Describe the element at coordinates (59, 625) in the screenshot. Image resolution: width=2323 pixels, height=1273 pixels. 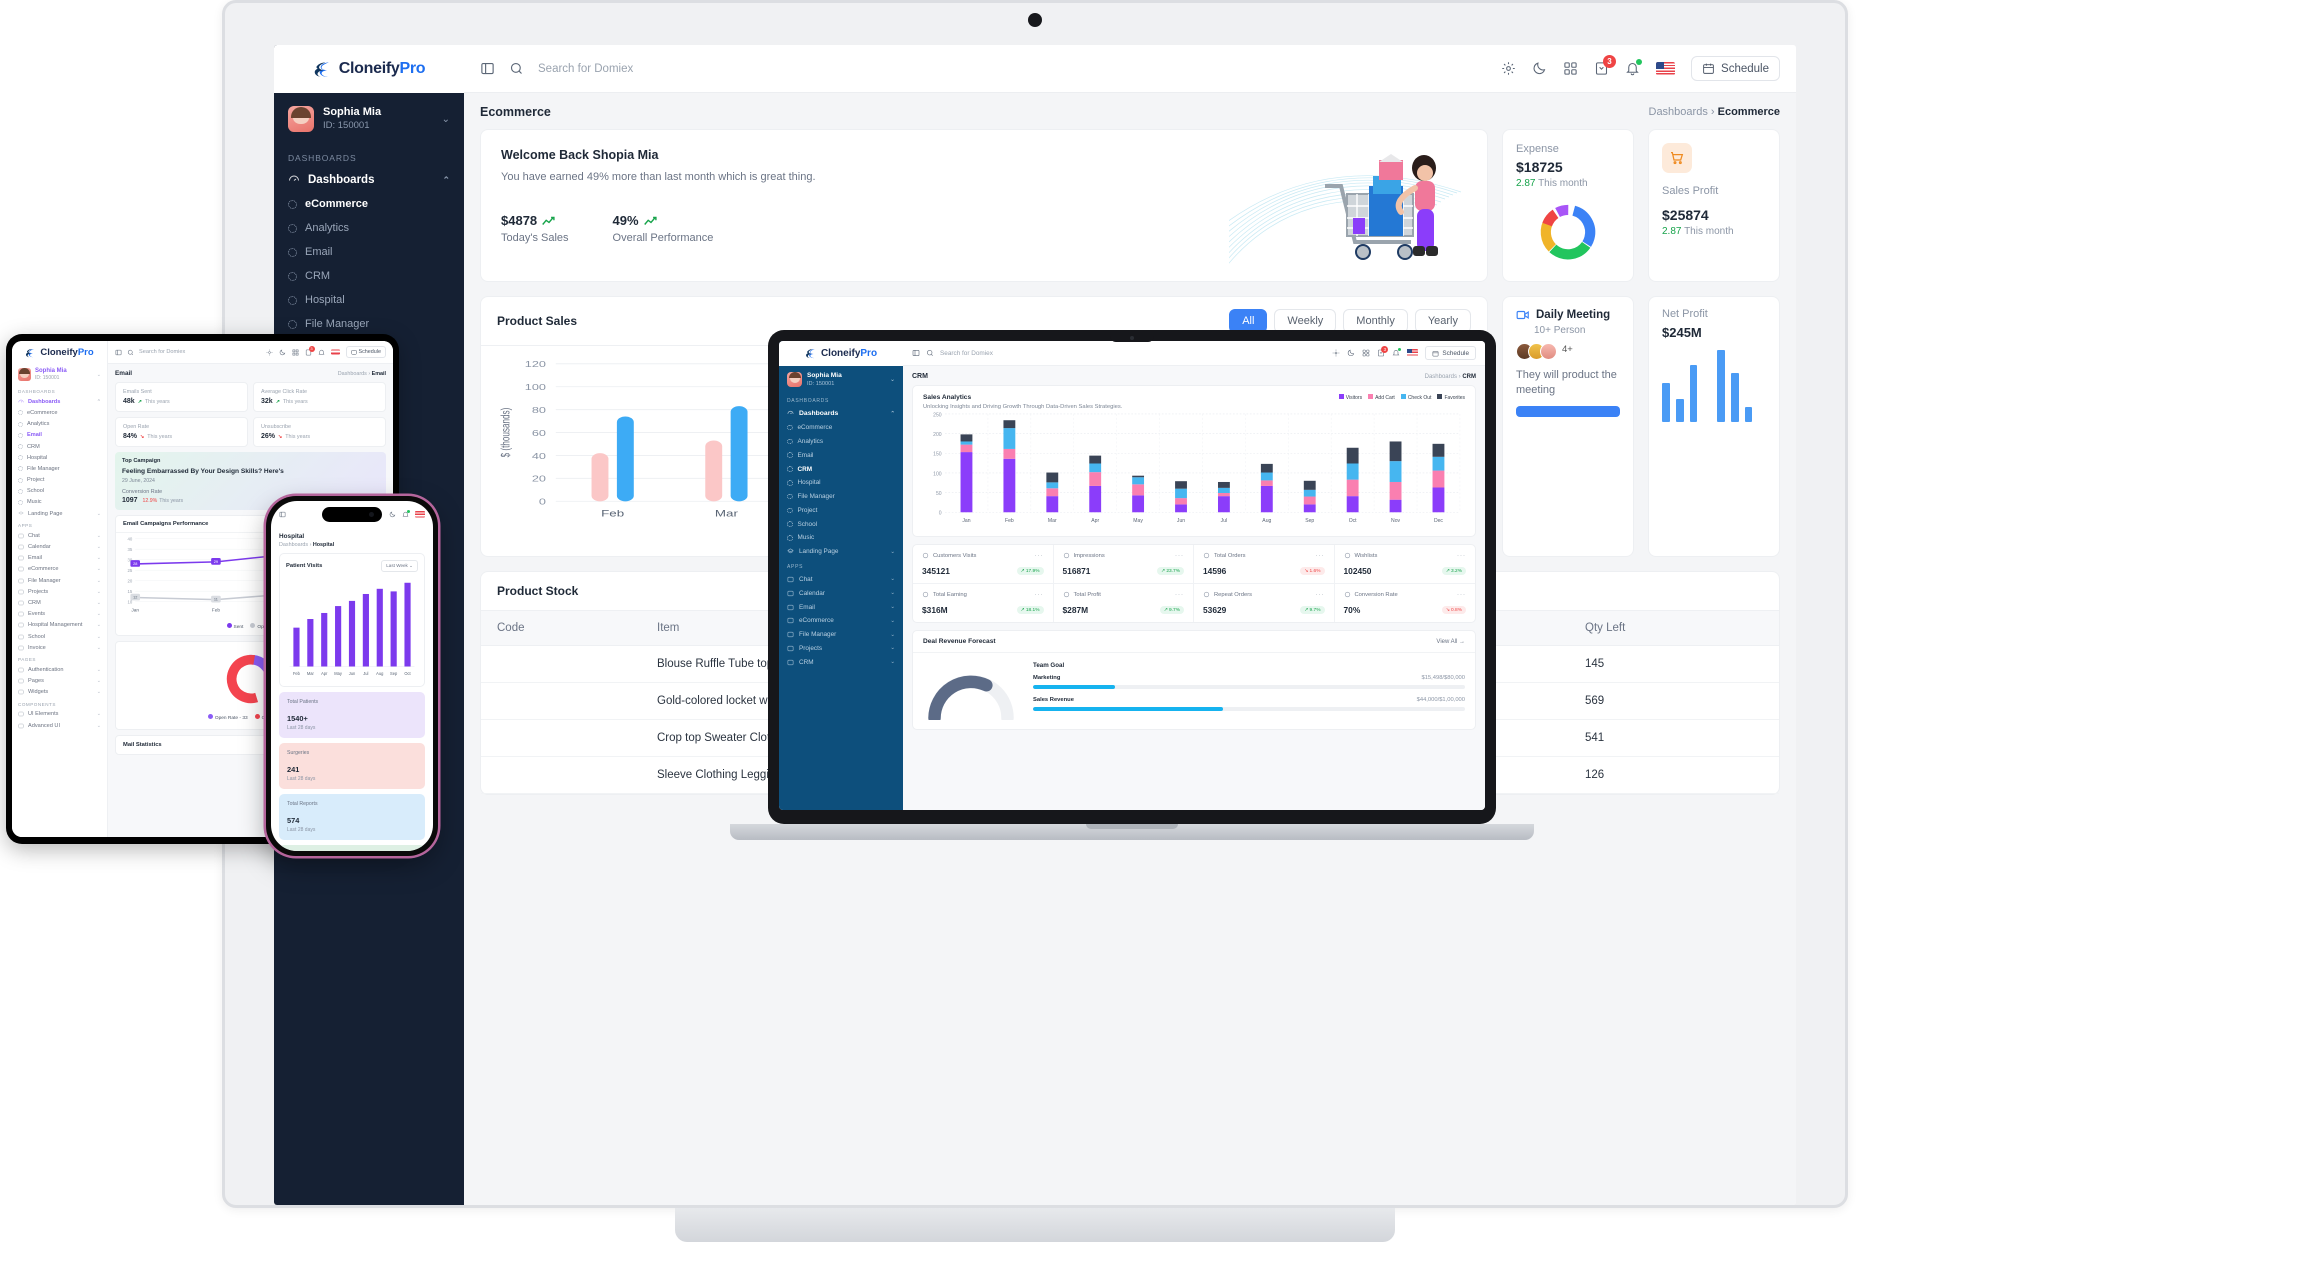
I see `tablet-sidebar-item-hospital-management: Hospital Management ⌄` at that location.